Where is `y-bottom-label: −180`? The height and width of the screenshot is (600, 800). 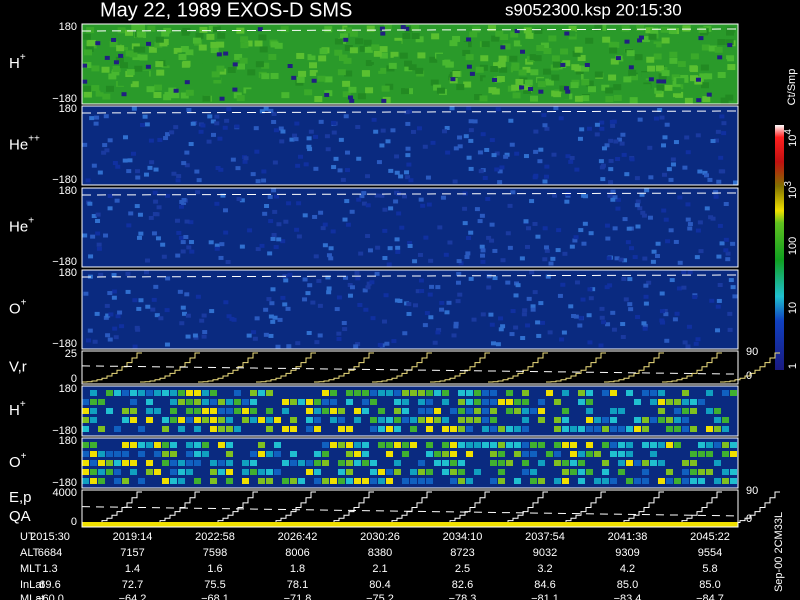 y-bottom-label: −180 is located at coordinates (64, 431).